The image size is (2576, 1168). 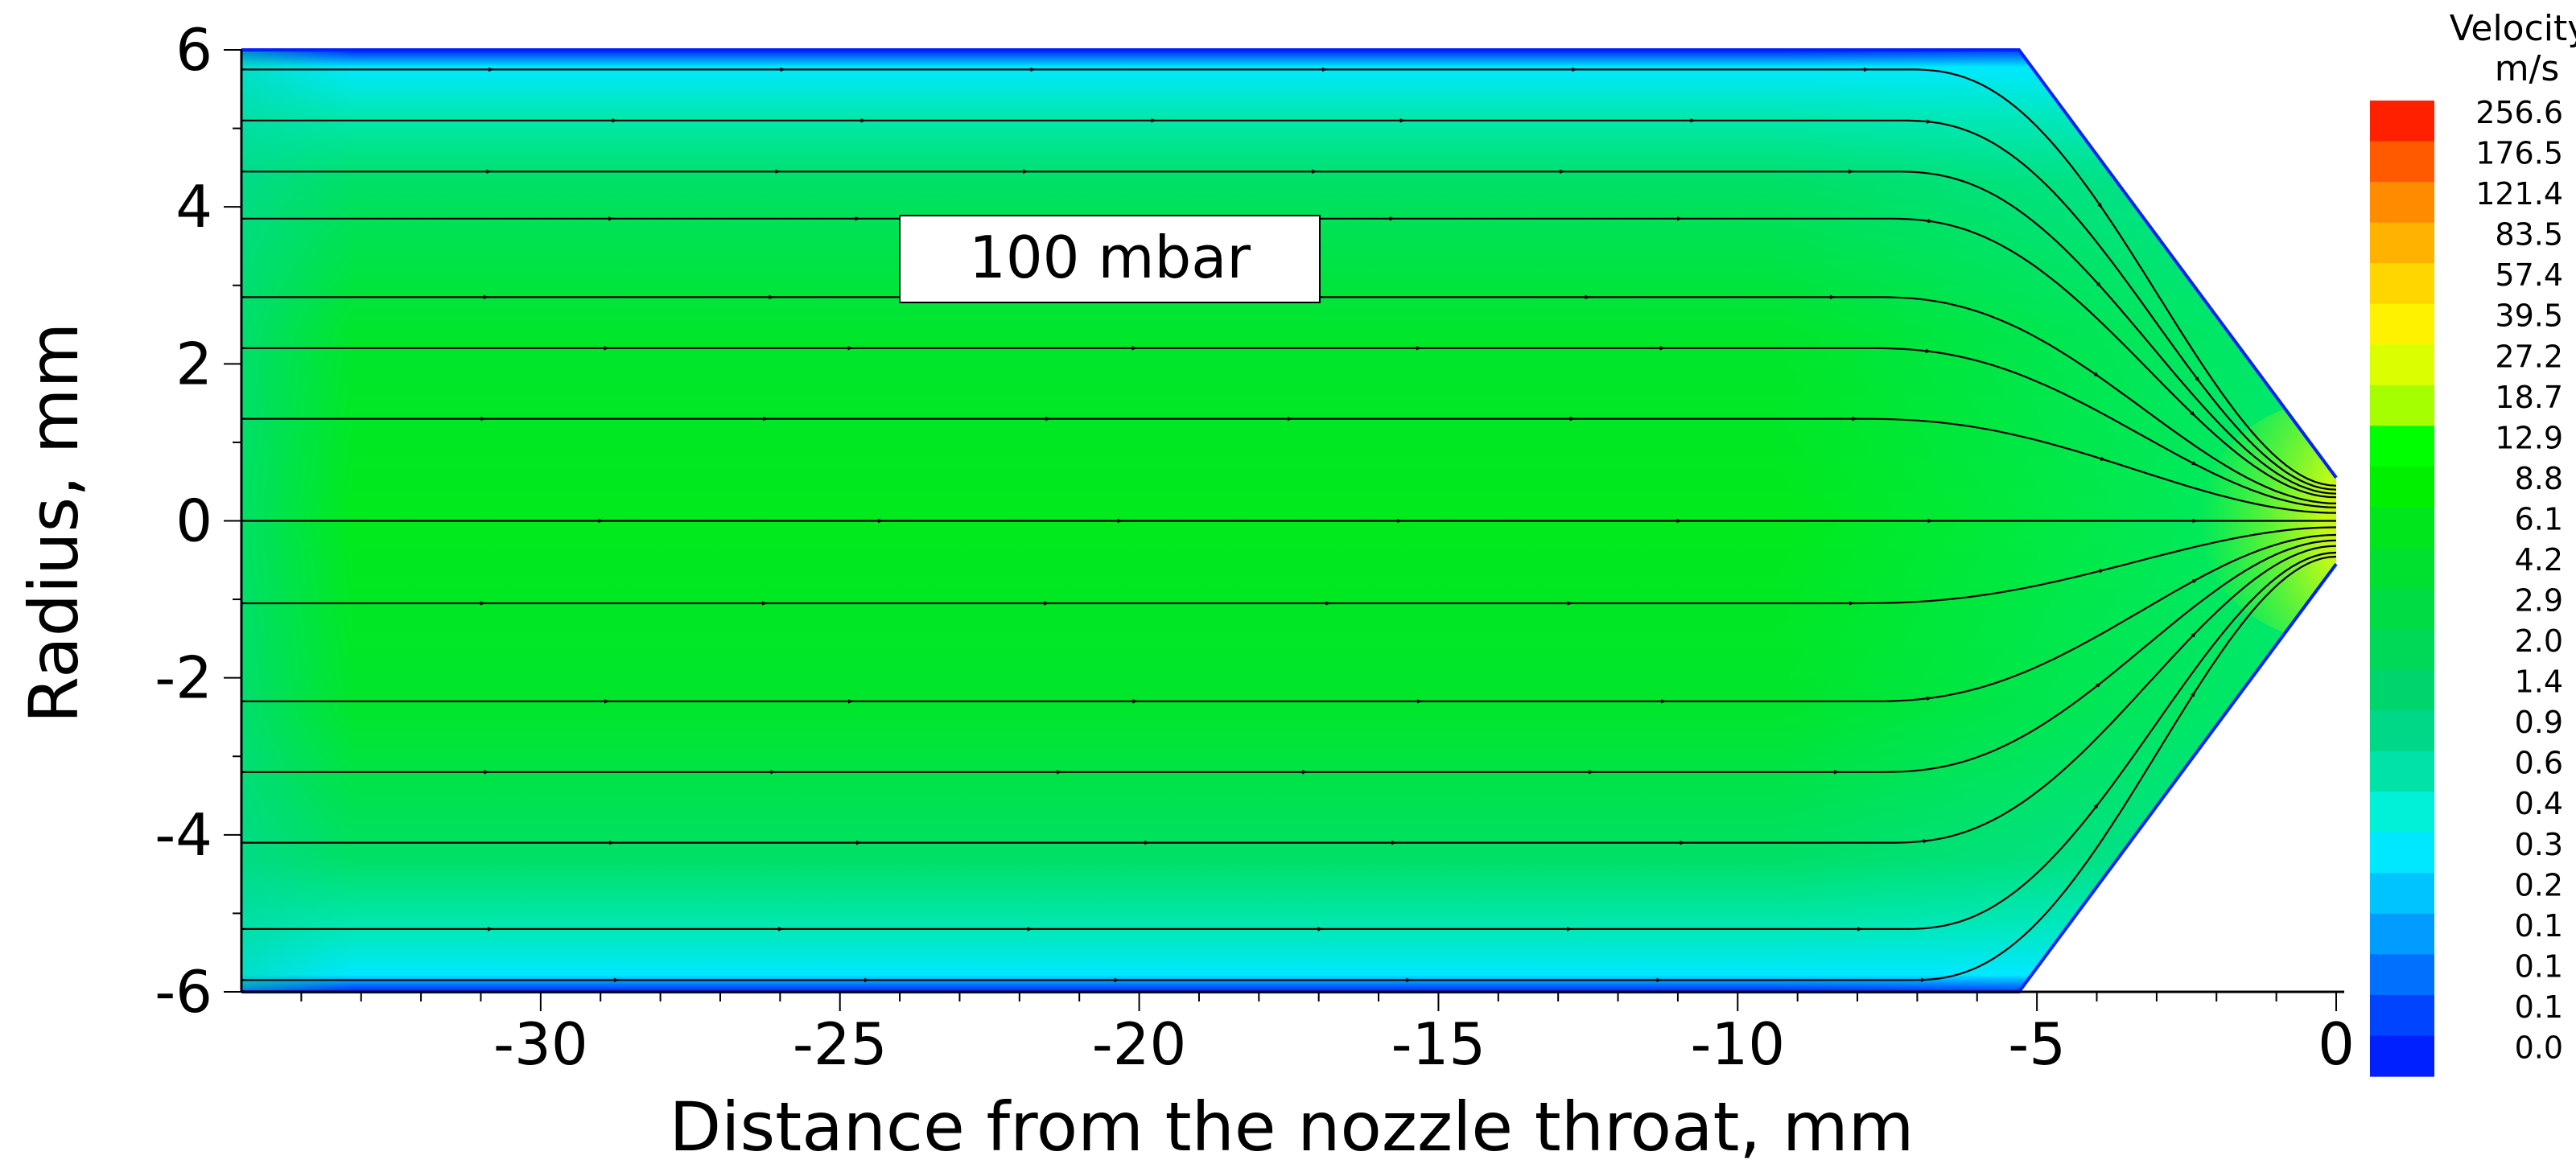 I want to click on y-tick-label: -2, so click(x=183, y=678).